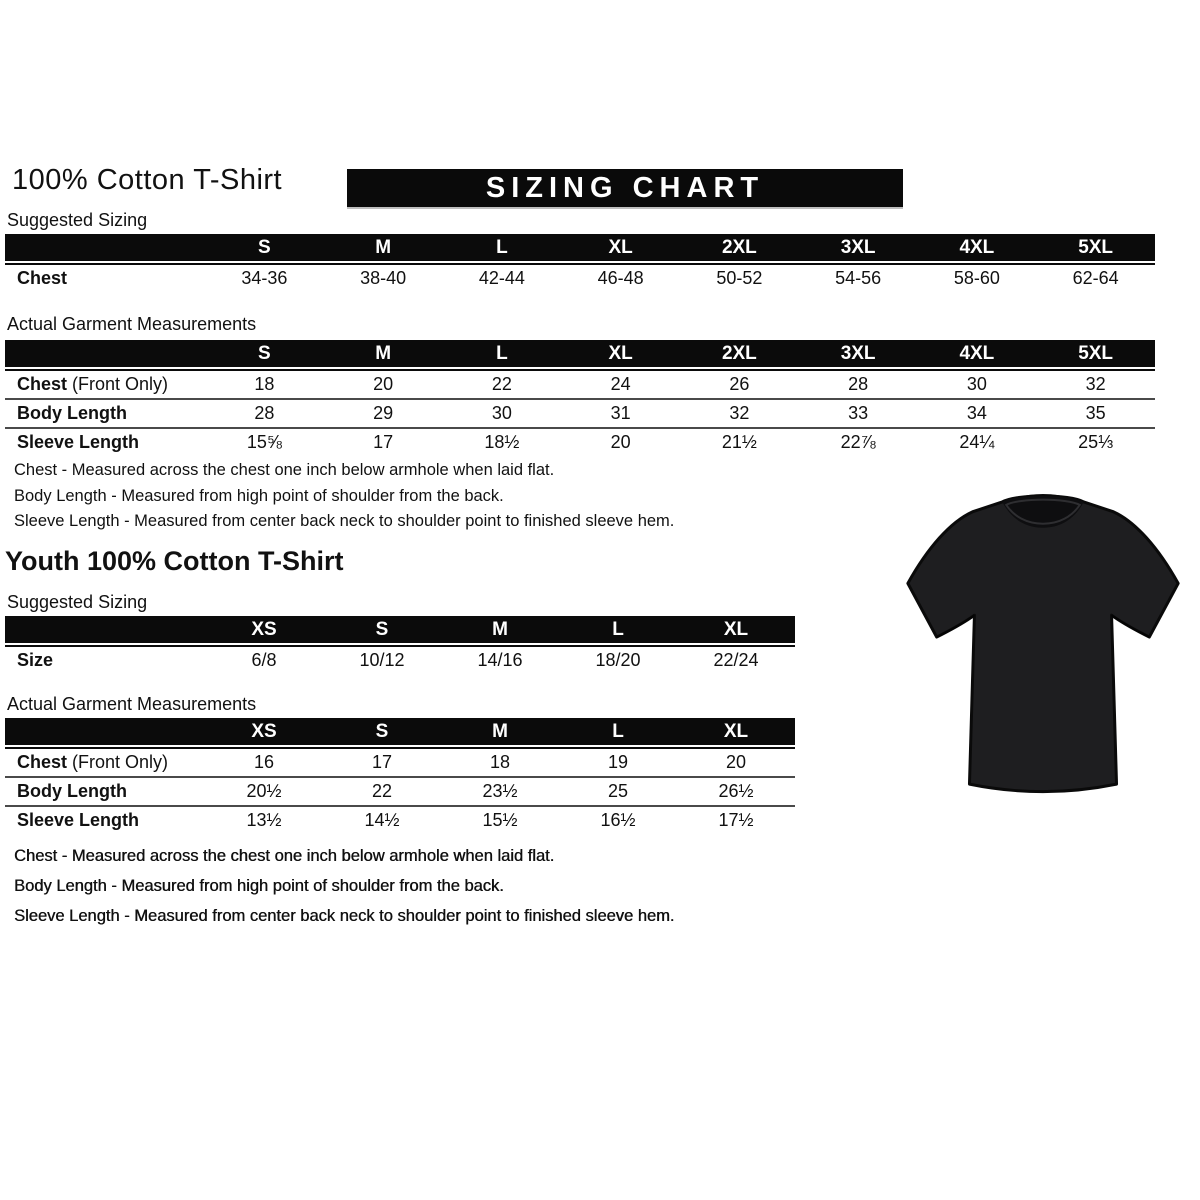  What do you see at coordinates (105, 278) in the screenshot?
I see `row-label: Chest` at bounding box center [105, 278].